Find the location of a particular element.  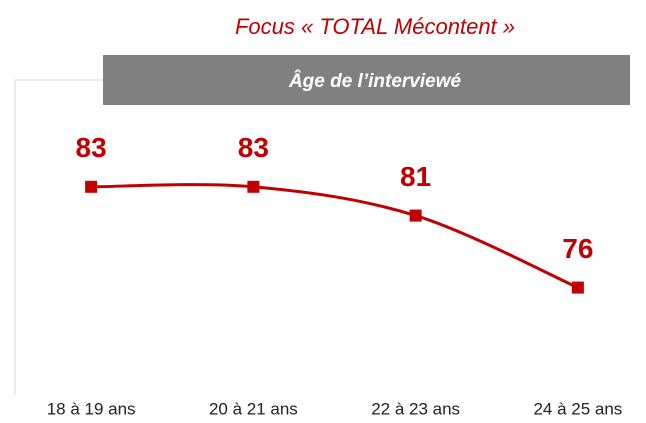

x-tick-label: 24 à 25 ans is located at coordinates (577, 408).